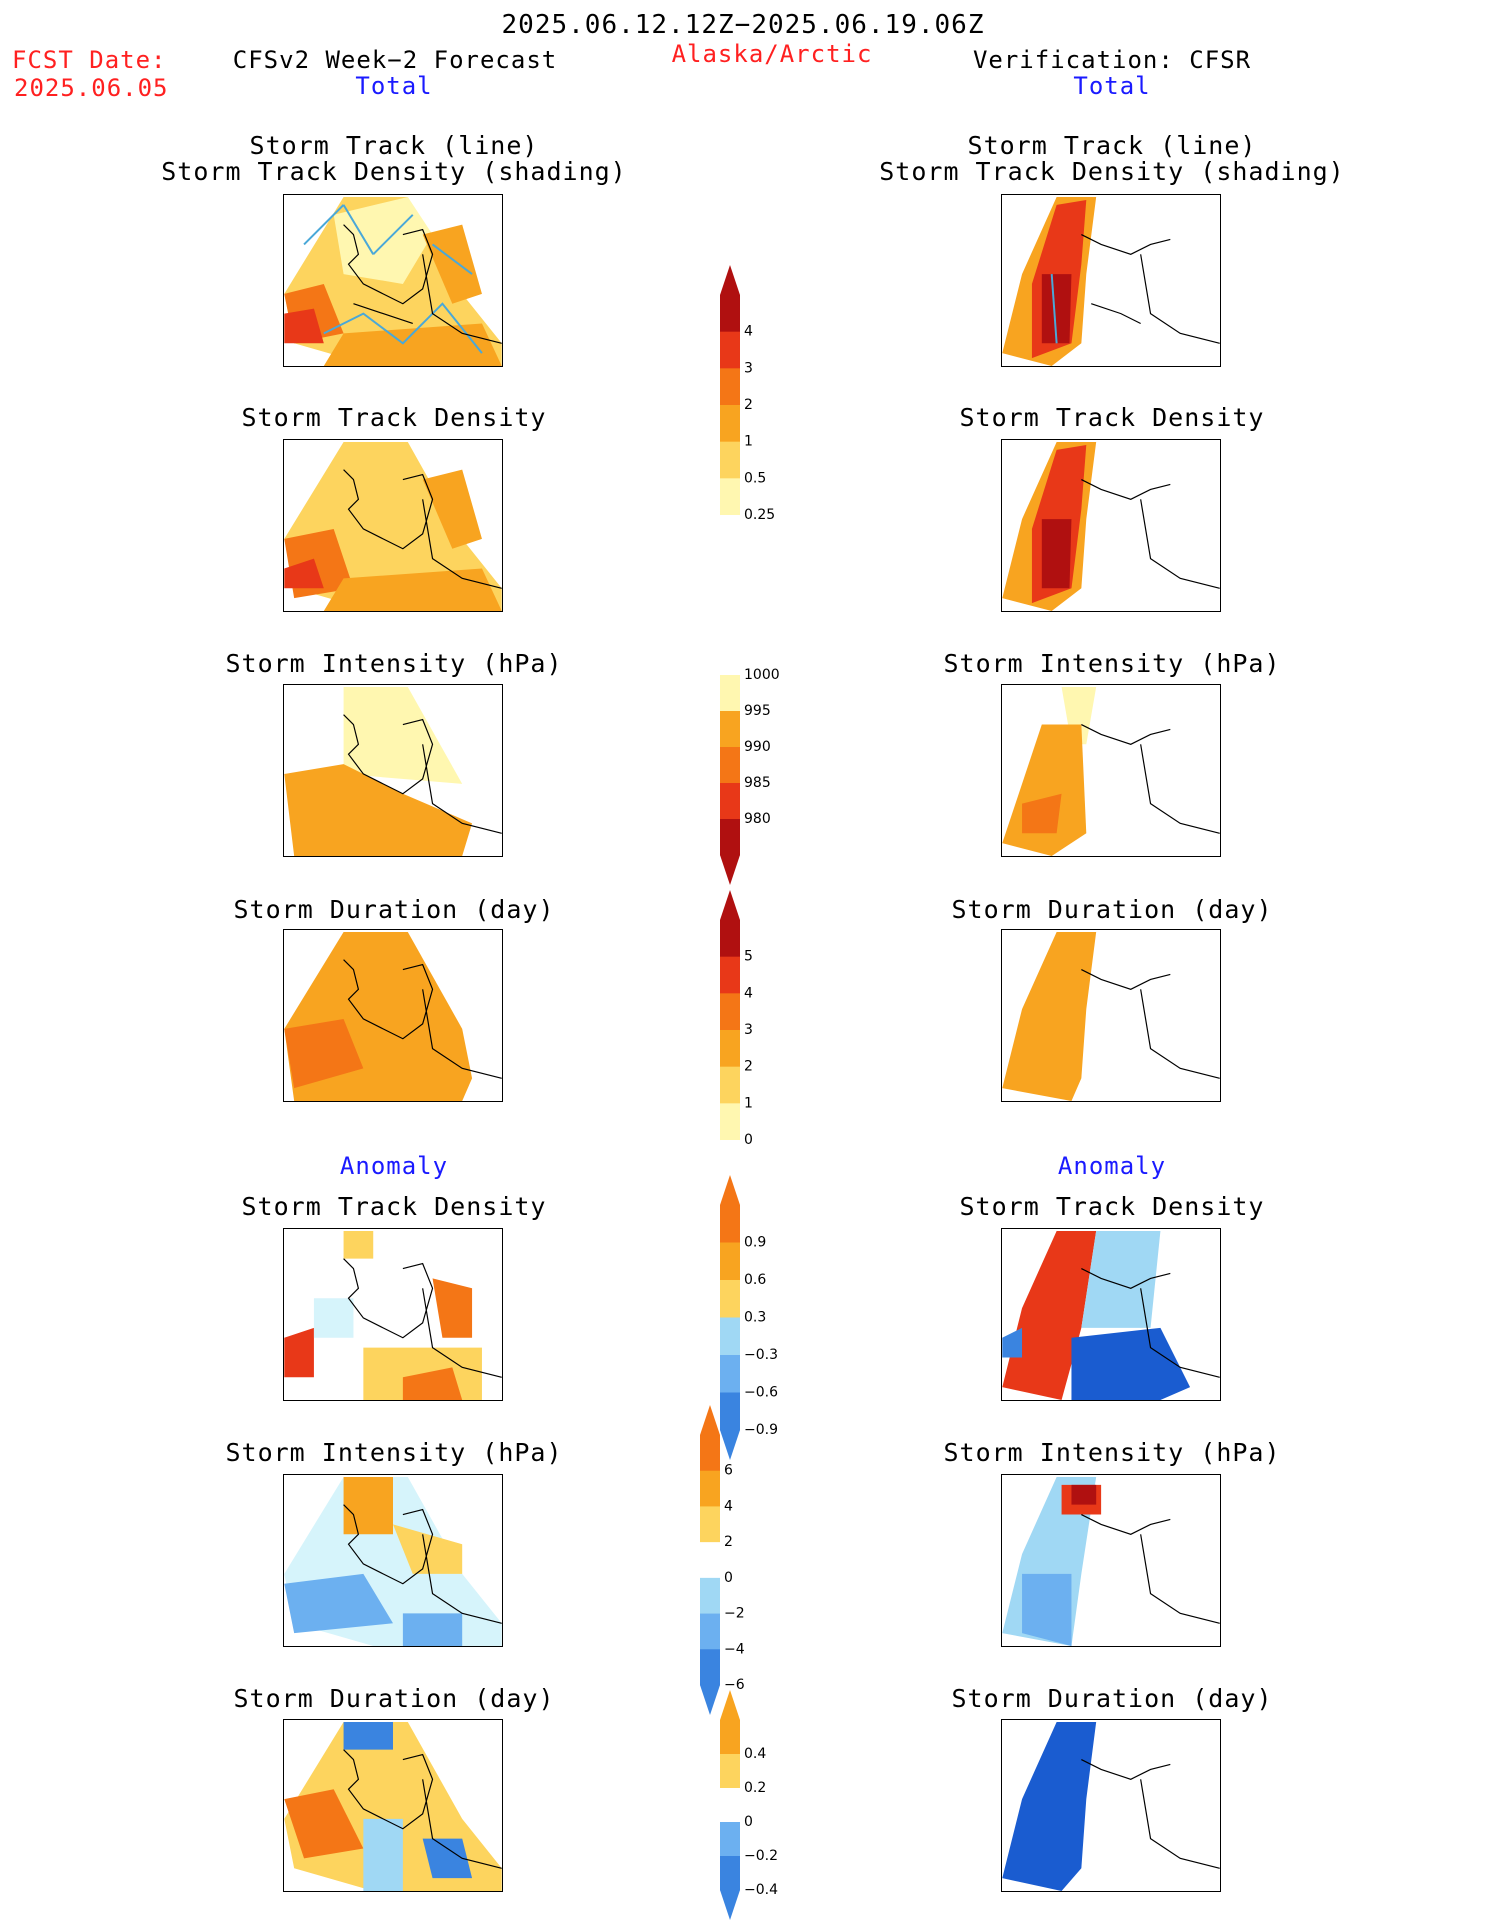  I want to click on panel-title-track-line-right: Storm Track (line), so click(1112, 145).